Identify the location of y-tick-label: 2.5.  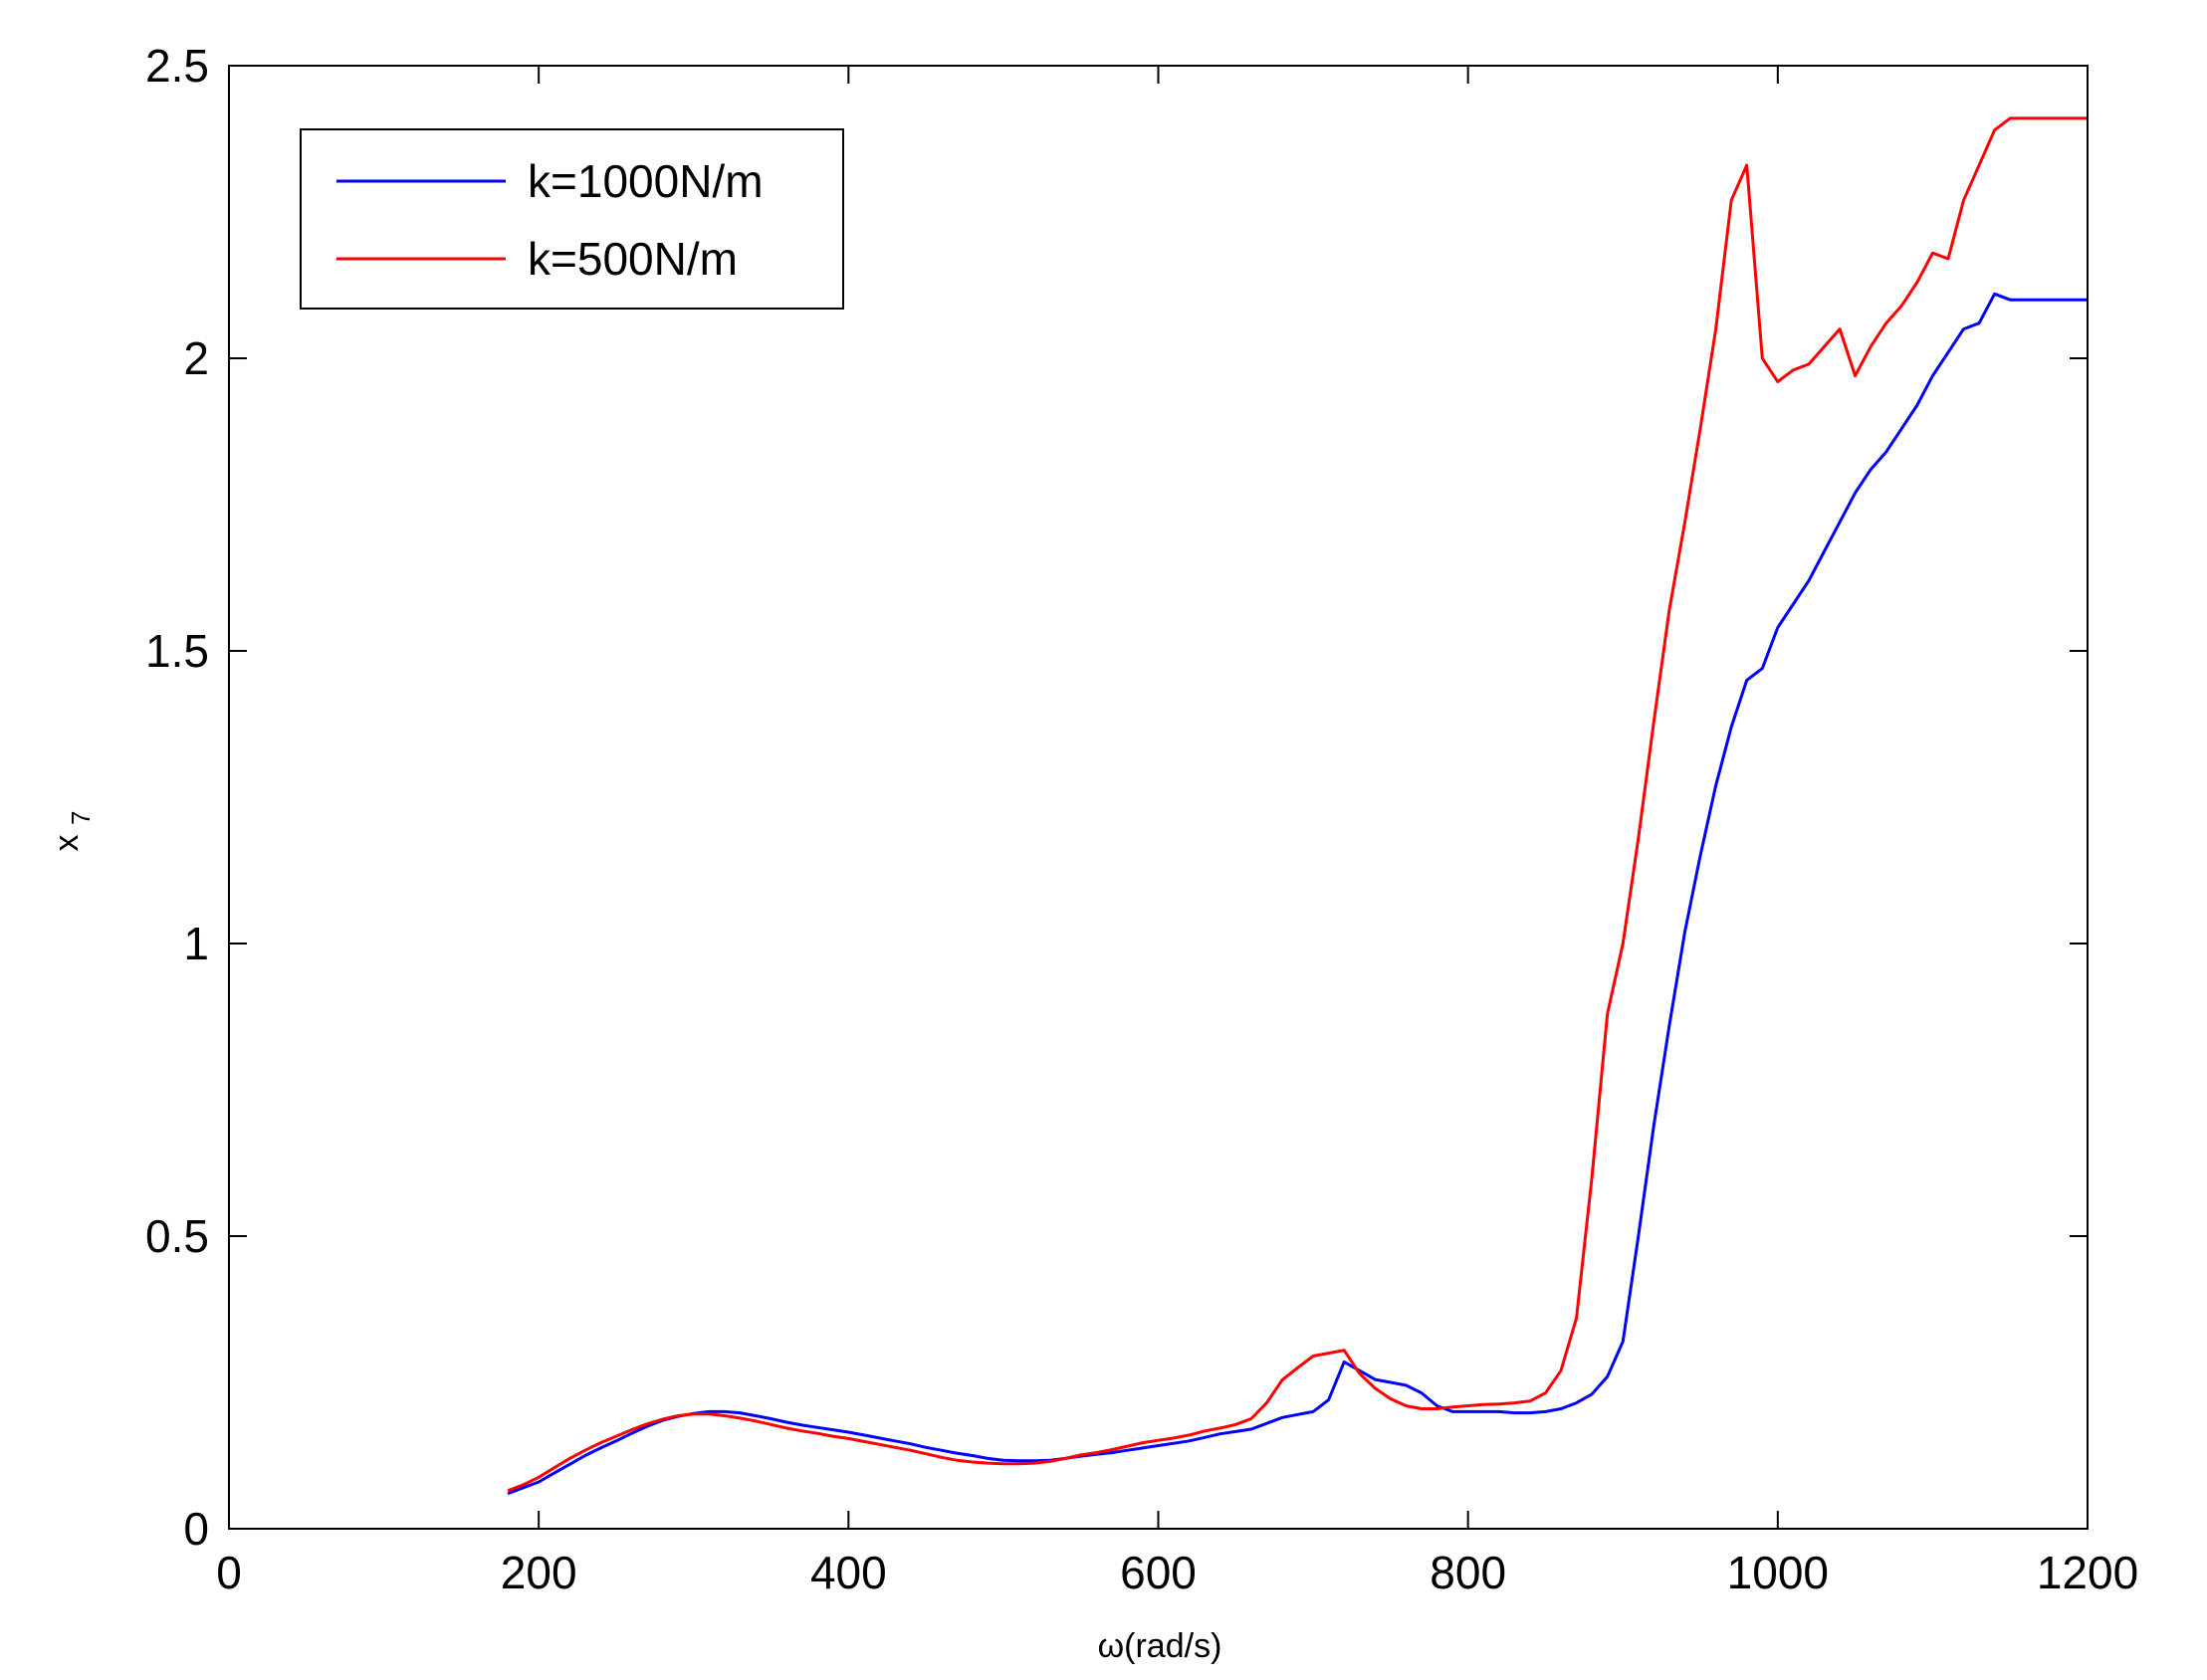
(177, 66).